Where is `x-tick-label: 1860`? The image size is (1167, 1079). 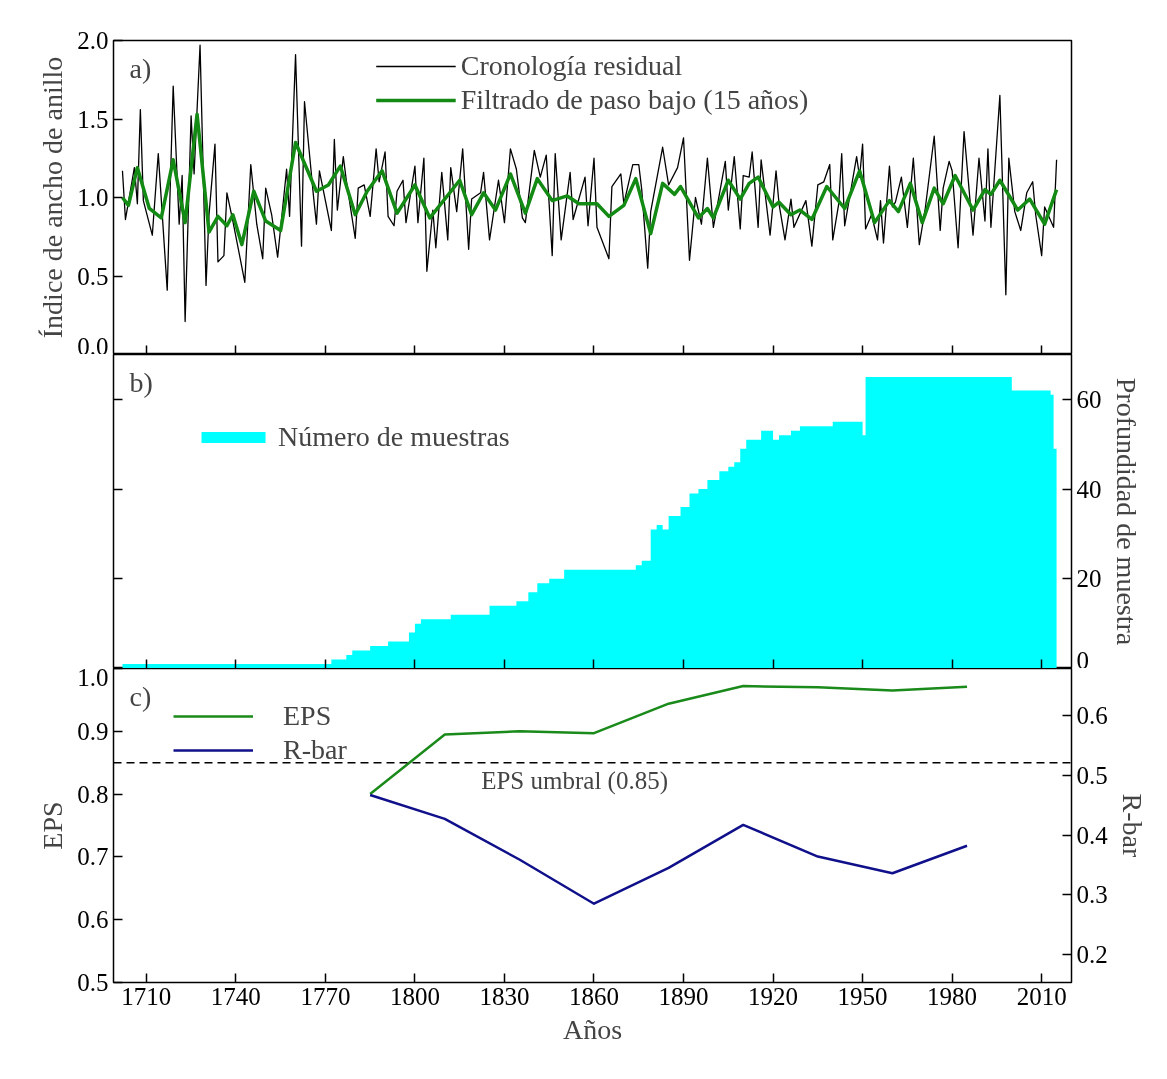
x-tick-label: 1860 is located at coordinates (593, 996).